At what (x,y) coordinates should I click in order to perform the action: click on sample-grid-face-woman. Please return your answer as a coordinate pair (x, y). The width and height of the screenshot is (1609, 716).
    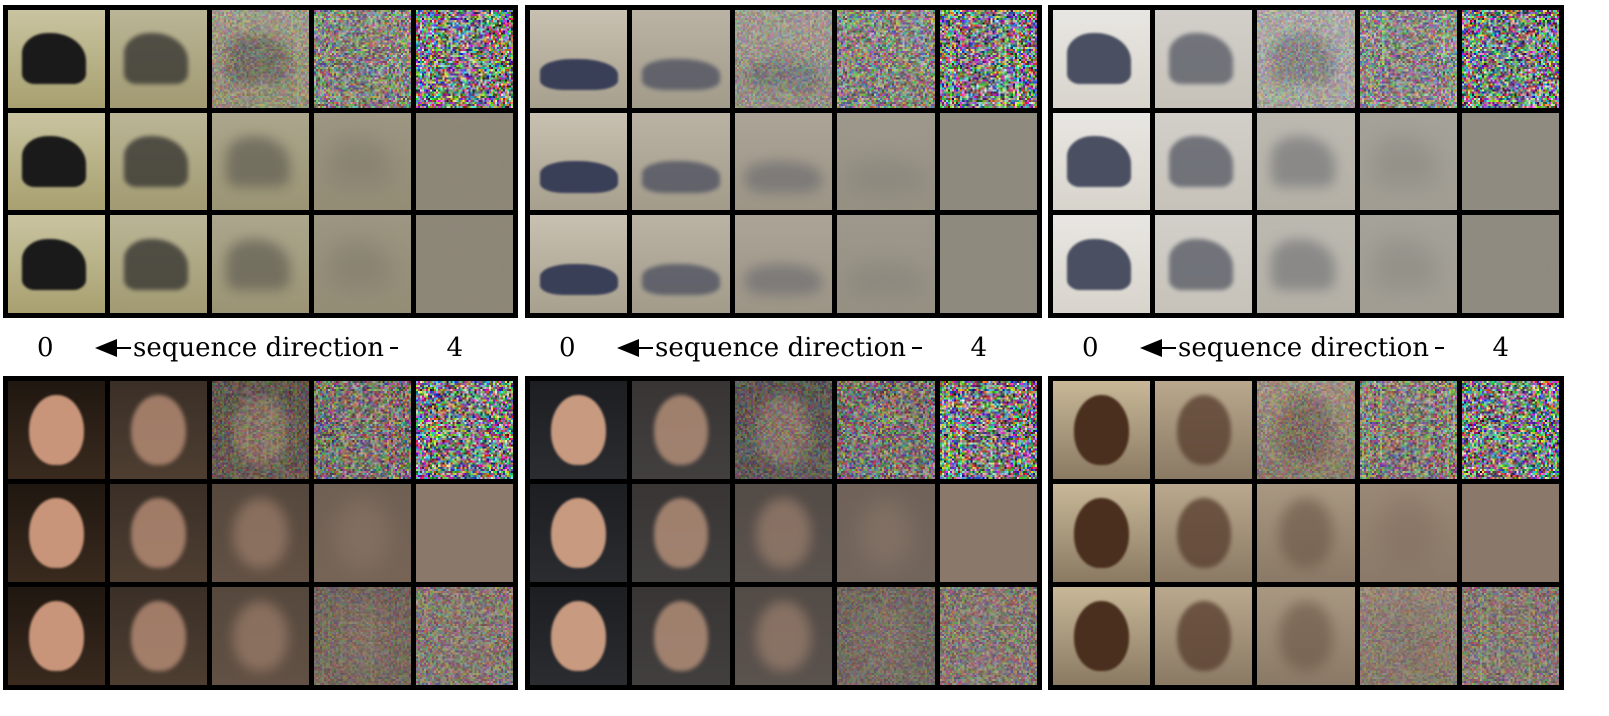
    Looking at the image, I should click on (260, 533).